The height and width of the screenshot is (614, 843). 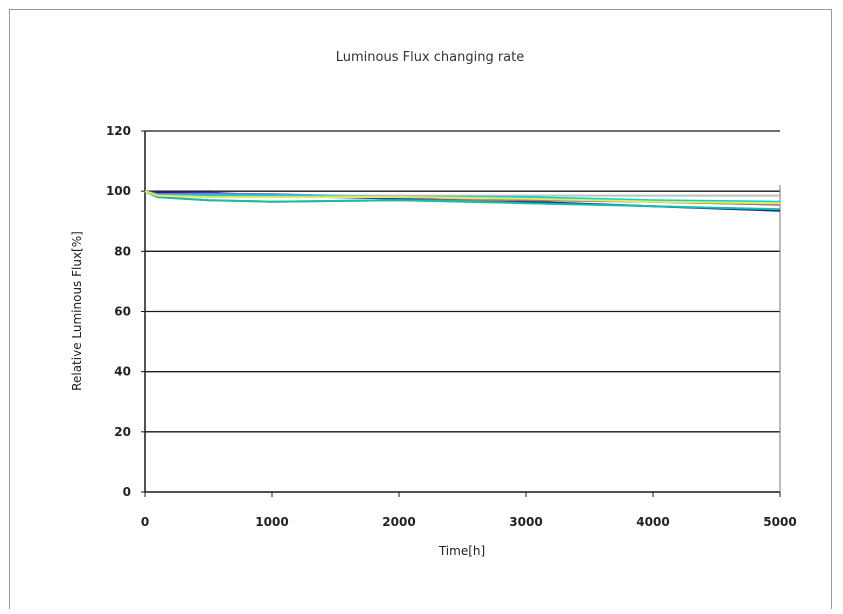 I want to click on y-tick-labels: 0 20 40 60 80 100 120, so click(x=118, y=311).